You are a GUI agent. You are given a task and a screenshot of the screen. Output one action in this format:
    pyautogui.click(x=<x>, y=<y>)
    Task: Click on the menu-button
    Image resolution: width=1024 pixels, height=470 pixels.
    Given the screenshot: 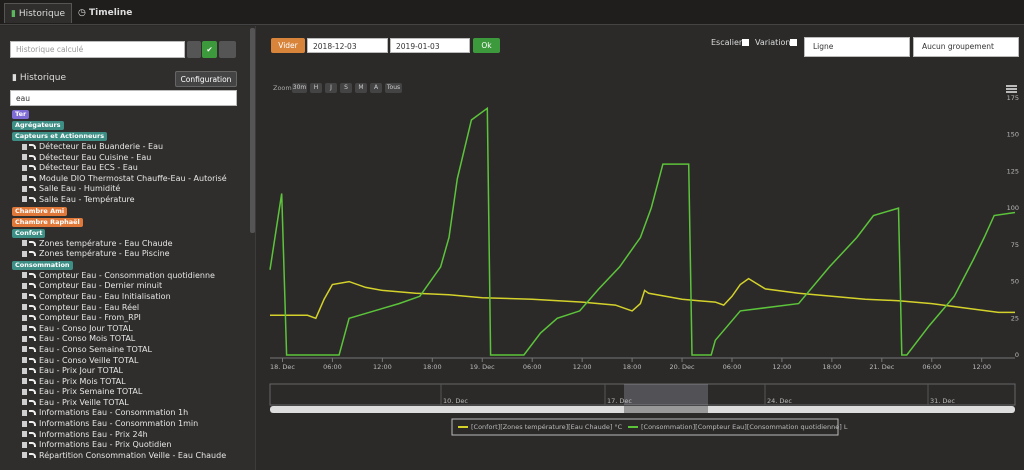 What is the action you would take?
    pyautogui.click(x=1011, y=89)
    